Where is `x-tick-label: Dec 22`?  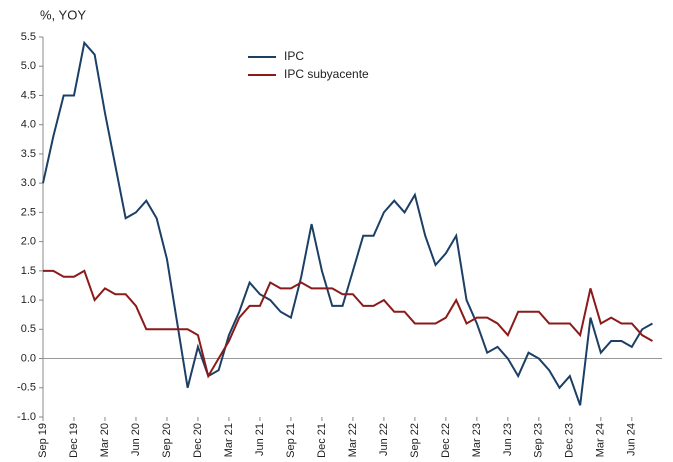
x-tick-label: Dec 22 is located at coordinates (446, 440).